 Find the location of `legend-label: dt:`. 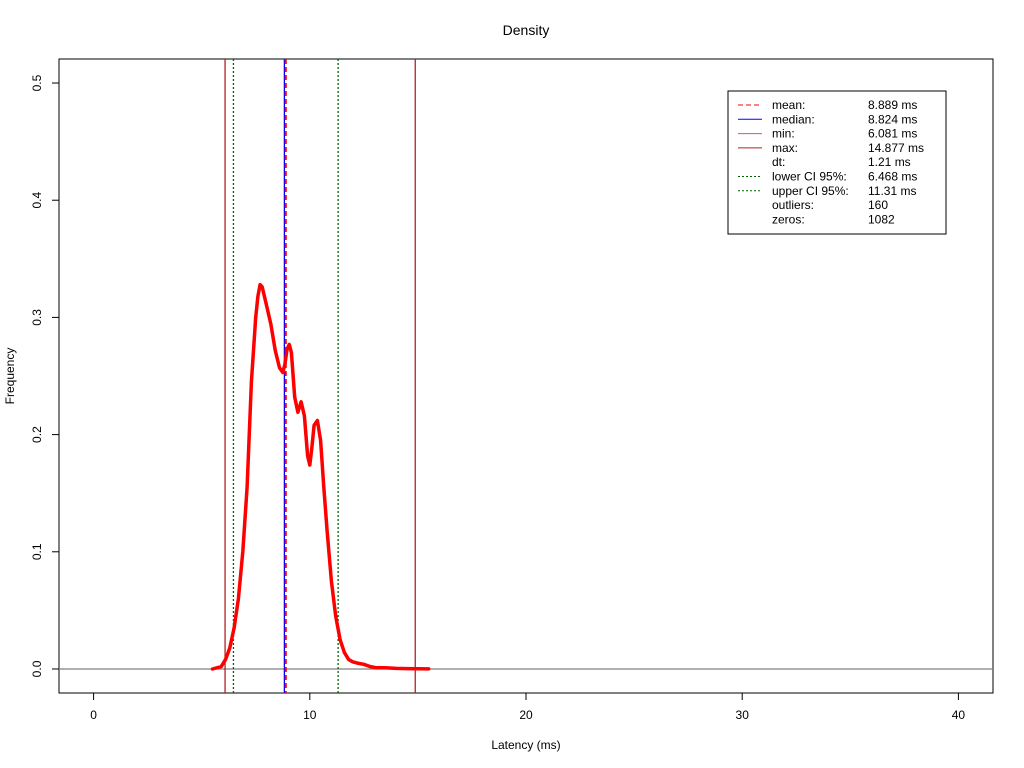

legend-label: dt: is located at coordinates (778, 162).